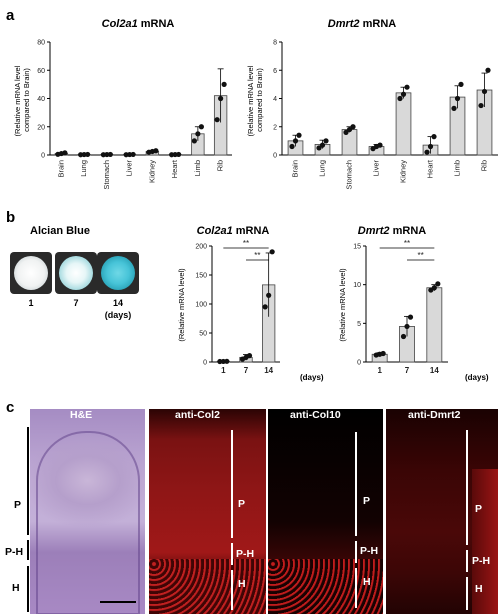 The image size is (499, 615). Describe the element at coordinates (359, 363) in the screenshot. I see `chart-b2-ytick-label-0: 0` at that location.